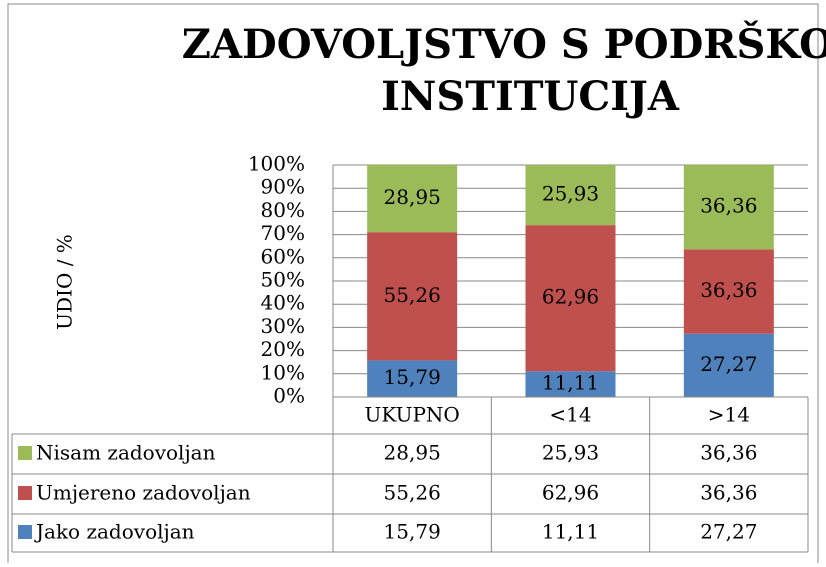 The height and width of the screenshot is (567, 826). I want to click on y-tick-label: 20%, so click(283, 349).